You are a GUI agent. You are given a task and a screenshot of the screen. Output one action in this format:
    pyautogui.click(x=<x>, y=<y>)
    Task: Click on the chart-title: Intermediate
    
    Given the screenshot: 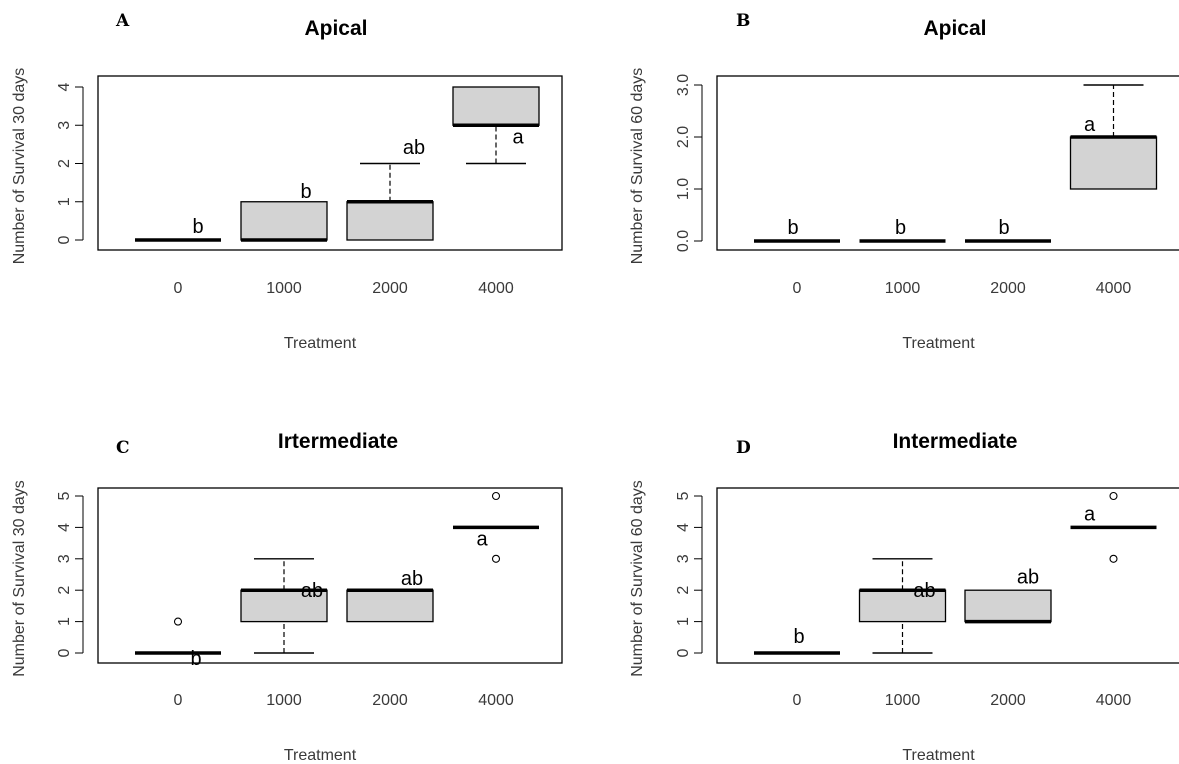 What is the action you would take?
    pyautogui.click(x=955, y=441)
    